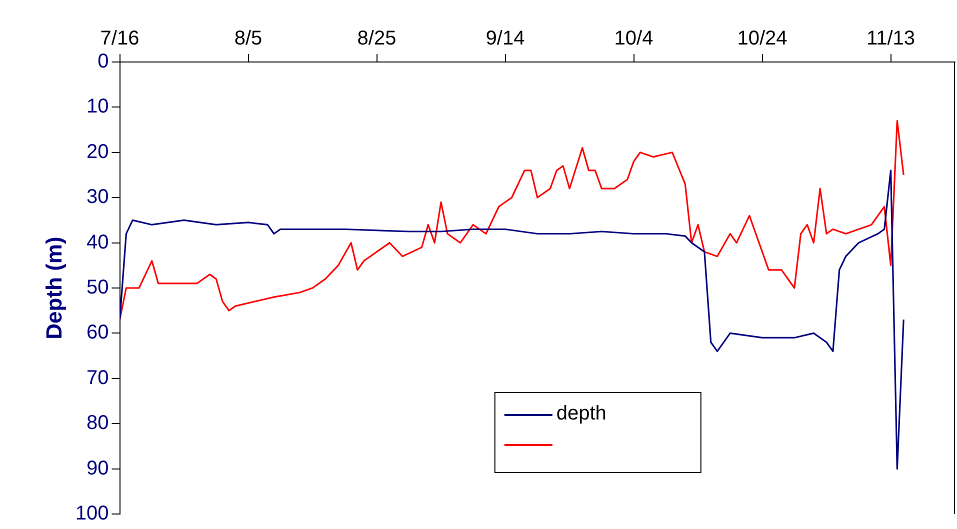 The image size is (957, 529). What do you see at coordinates (97, 151) in the screenshot?
I see `y-tick-label: 20` at bounding box center [97, 151].